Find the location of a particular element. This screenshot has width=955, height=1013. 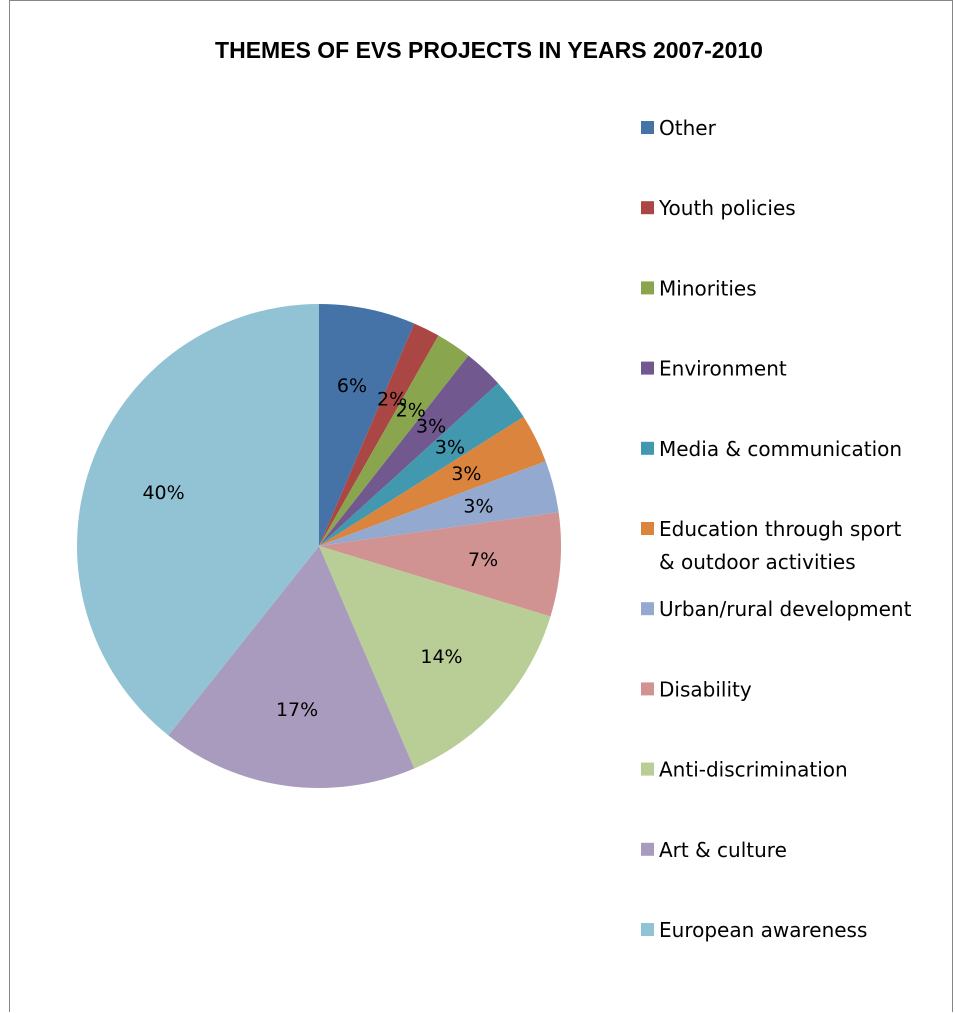

legend-item: Minorities is located at coordinates (699, 288).